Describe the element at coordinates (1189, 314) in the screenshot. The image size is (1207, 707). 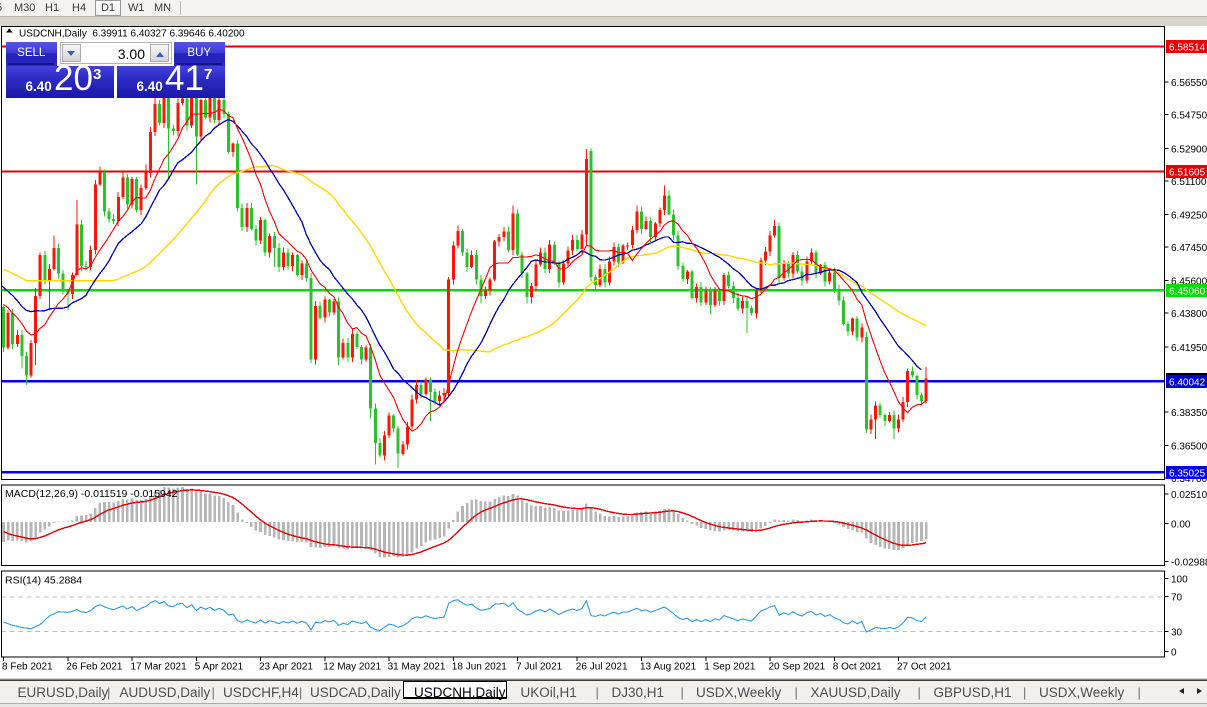
I see `svg-text: 6.43800` at that location.